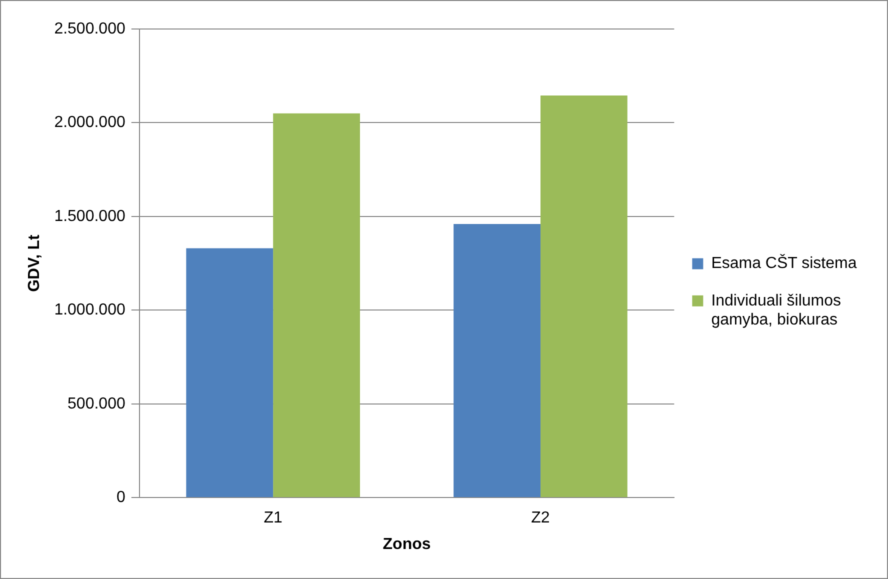  I want to click on y-tick-label: 1.000.000, so click(90, 310).